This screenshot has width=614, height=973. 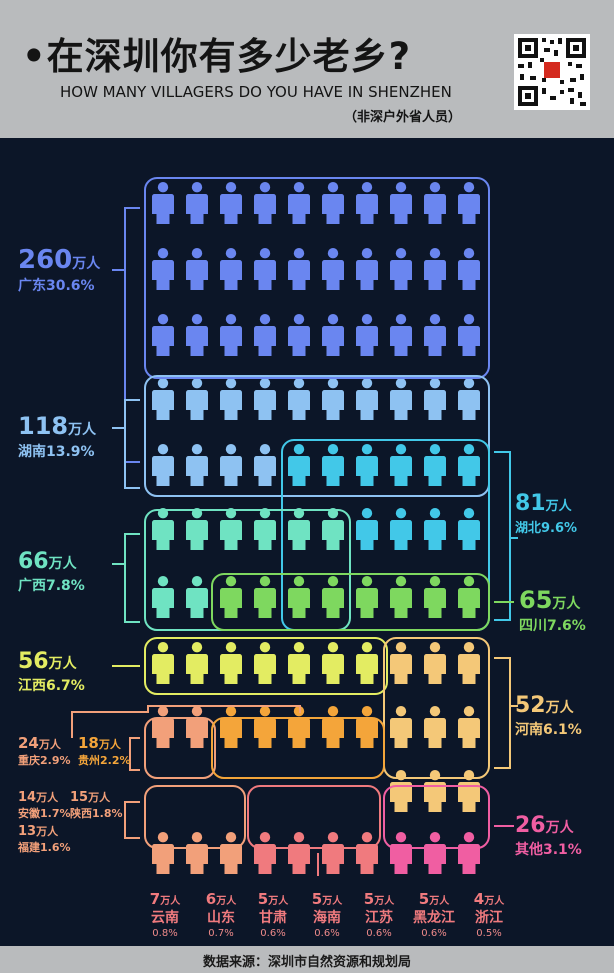 I want to click on region-name-region-e79498e88283: 甘肃, so click(x=273, y=917).